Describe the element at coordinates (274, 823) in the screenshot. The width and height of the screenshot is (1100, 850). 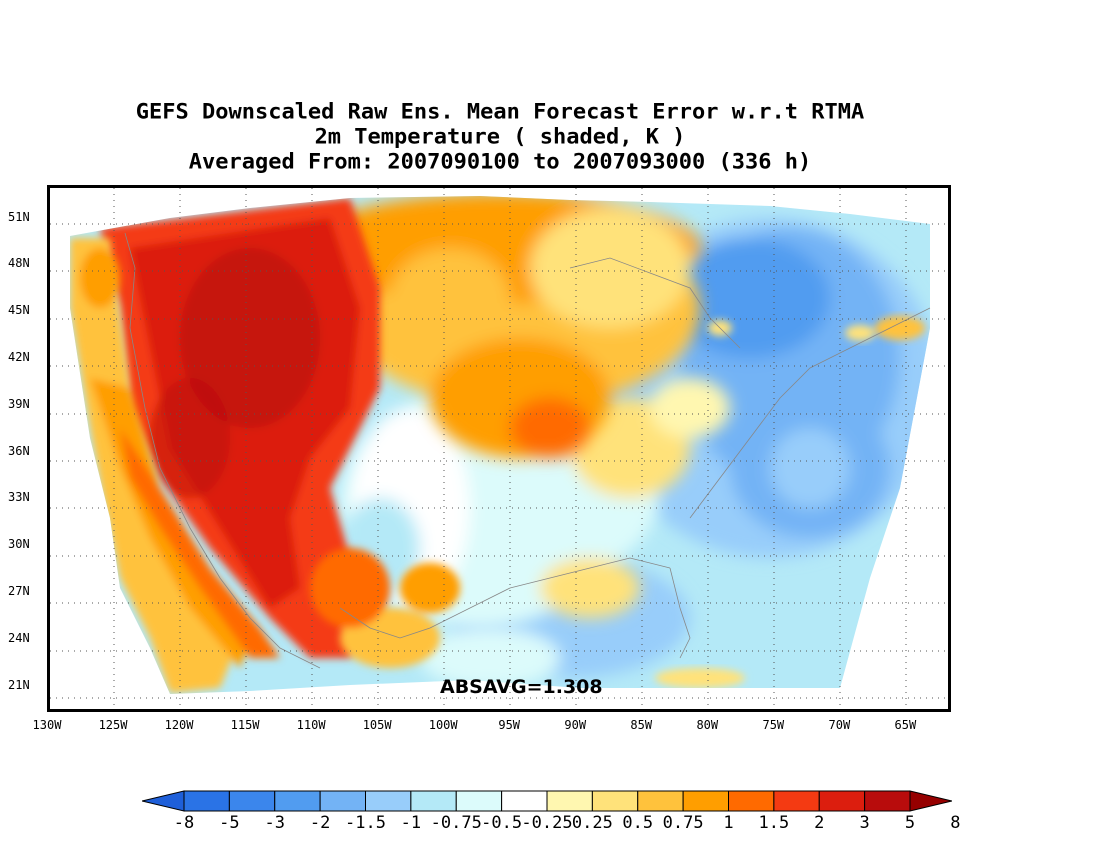
I see `colorbar-tick-label: -3` at that location.